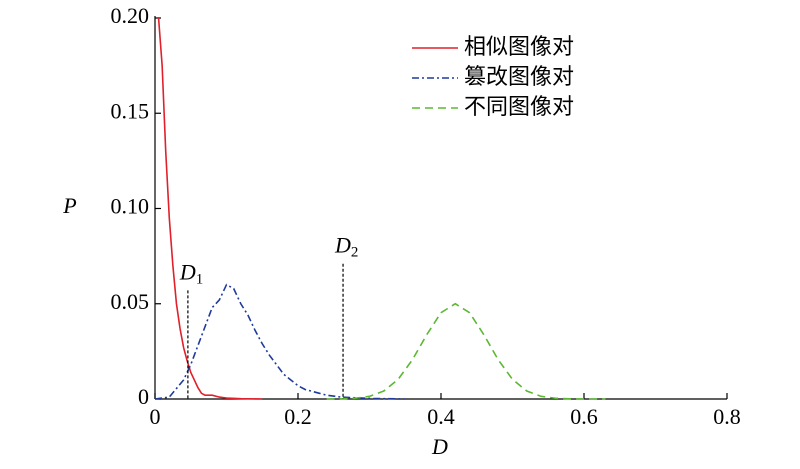 The image size is (800, 469). I want to click on x-tick-label: 0.4, so click(441, 416).